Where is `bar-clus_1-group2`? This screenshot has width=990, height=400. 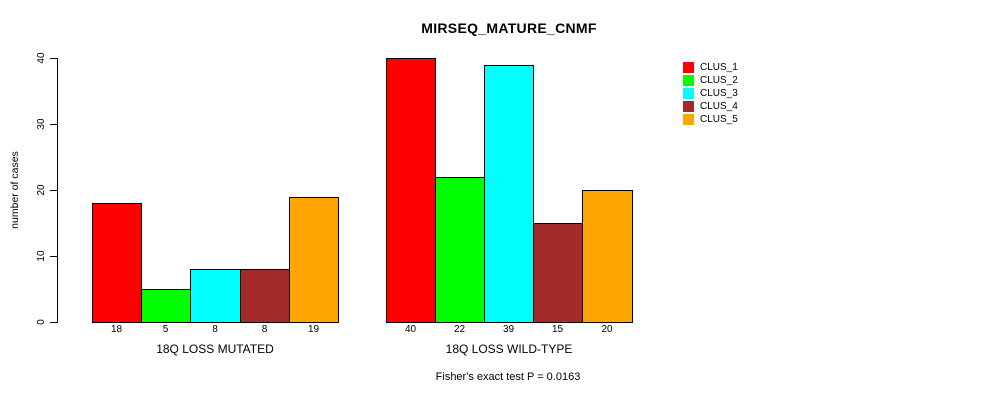
bar-clus_1-group2 is located at coordinates (411, 190).